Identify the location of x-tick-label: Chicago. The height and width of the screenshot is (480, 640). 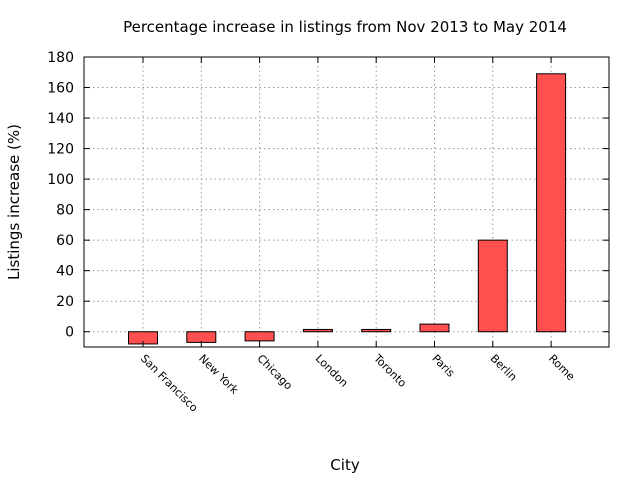
(274, 372).